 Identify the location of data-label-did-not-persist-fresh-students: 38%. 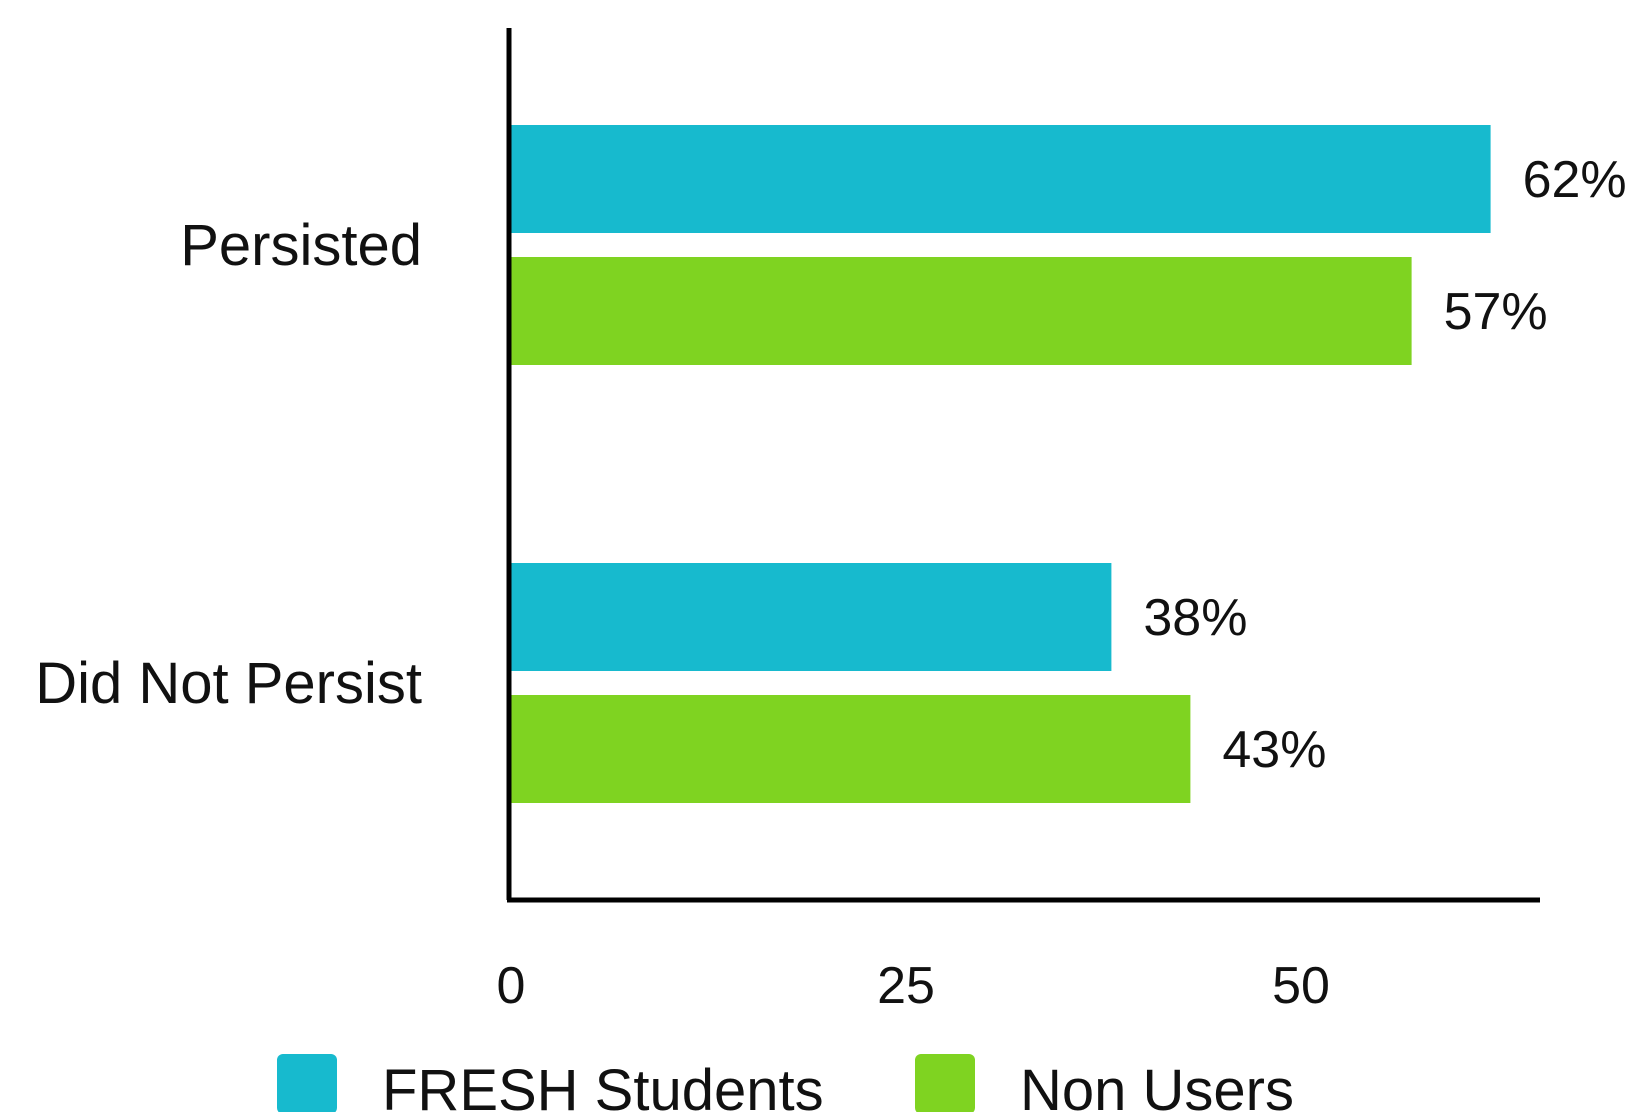
(1195, 618).